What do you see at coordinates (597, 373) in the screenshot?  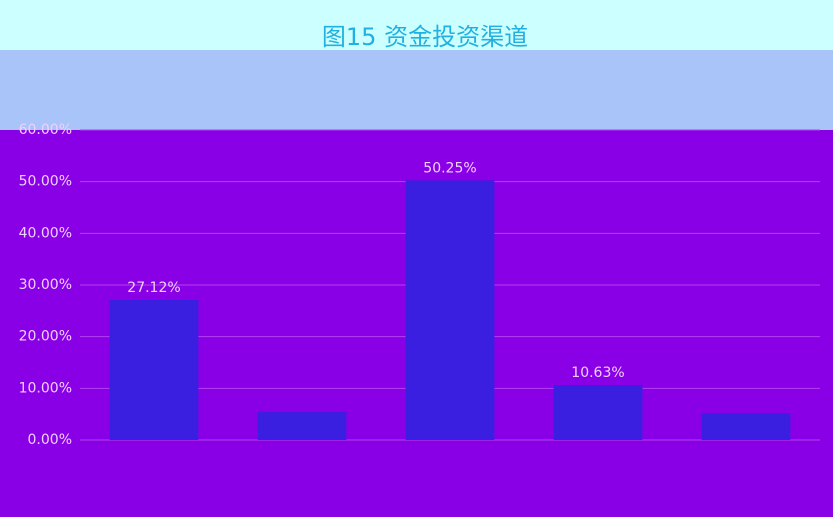 I see `data-label: 10.63%` at bounding box center [597, 373].